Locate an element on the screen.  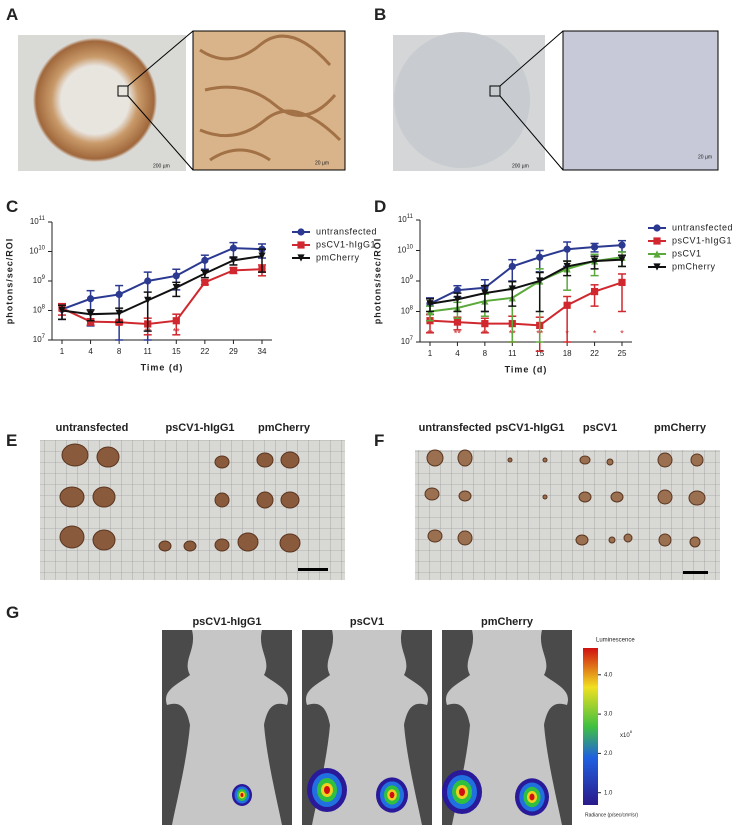
panel-a-images is located at coordinates (182, 100).